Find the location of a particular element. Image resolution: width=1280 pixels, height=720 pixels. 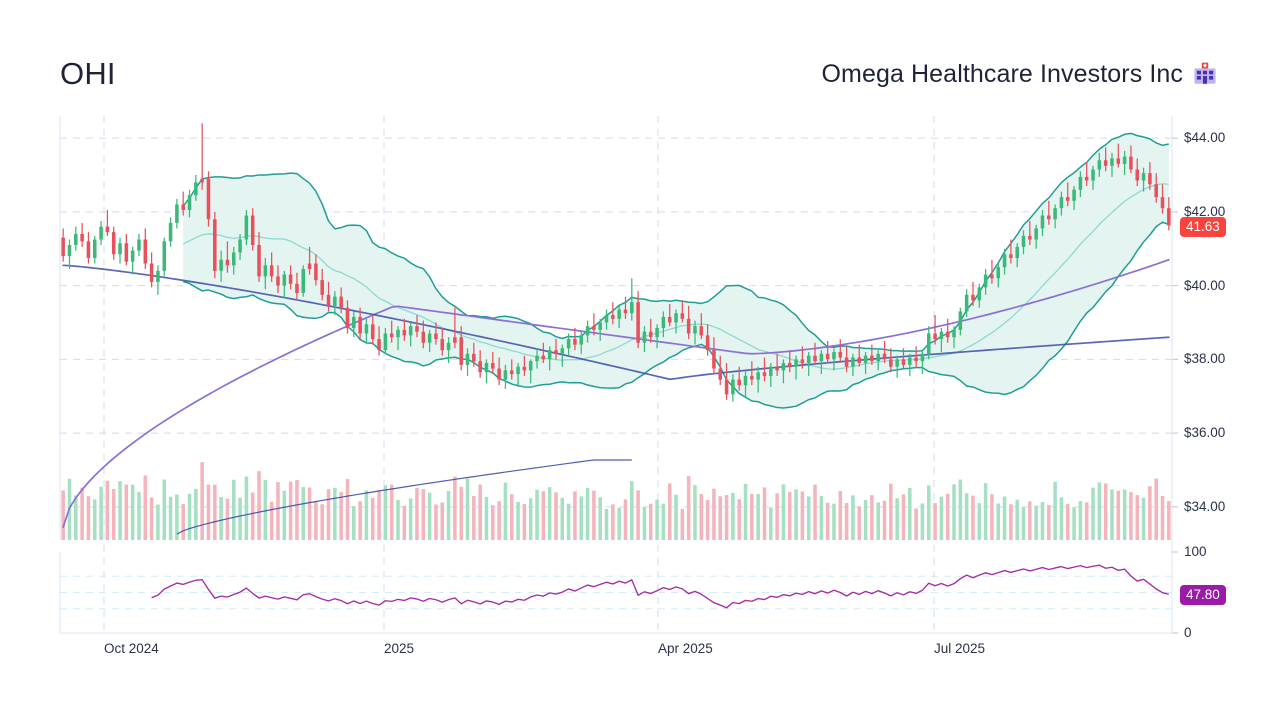

last-price-tag: 41.63 is located at coordinates (1203, 226).